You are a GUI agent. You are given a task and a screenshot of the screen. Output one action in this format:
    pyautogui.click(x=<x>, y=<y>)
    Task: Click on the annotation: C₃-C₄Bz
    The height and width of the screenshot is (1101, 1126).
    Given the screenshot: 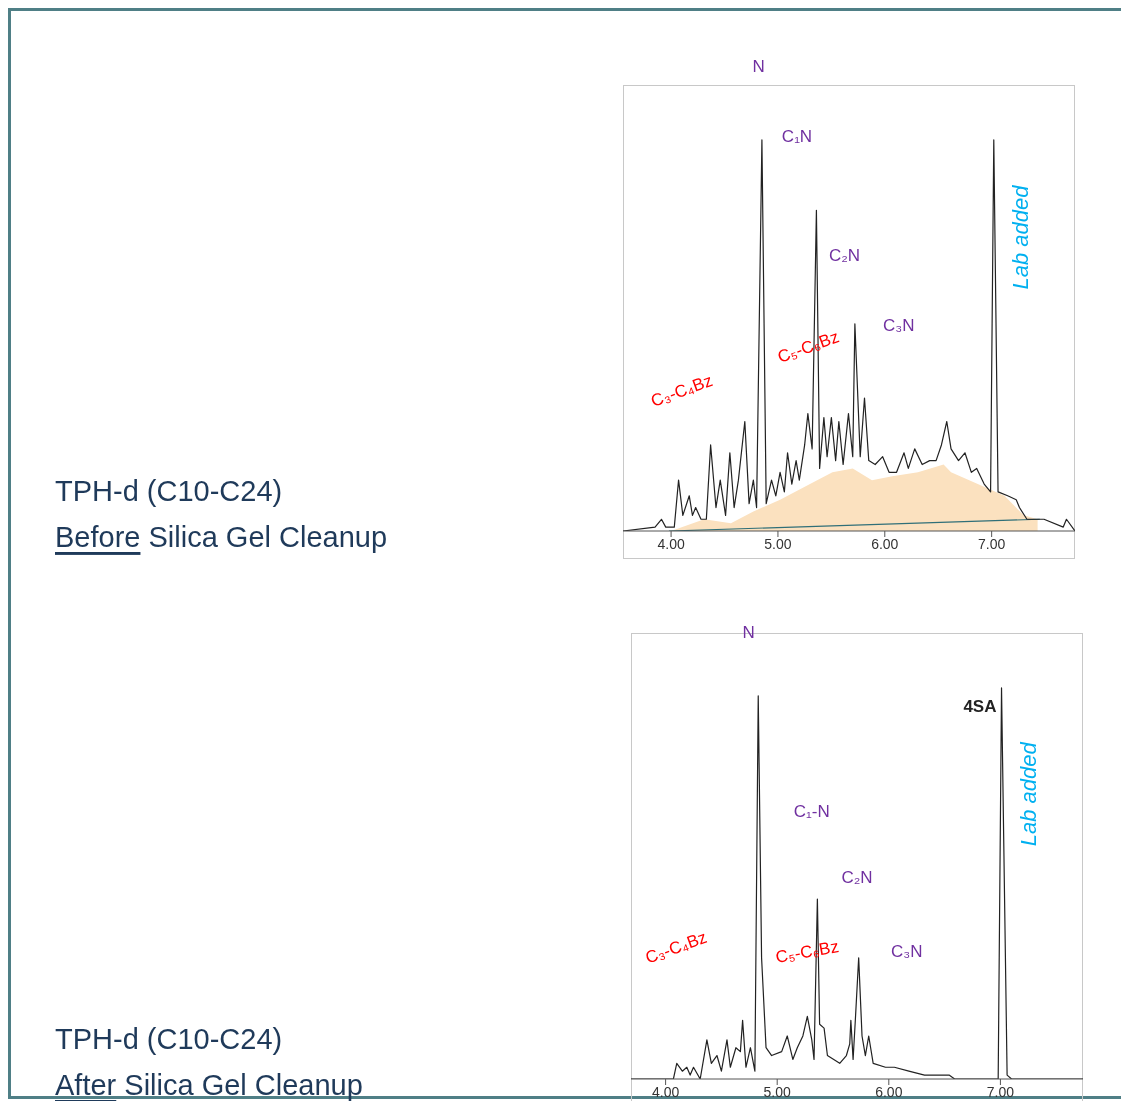 What is the action you would take?
    pyautogui.click(x=676, y=947)
    